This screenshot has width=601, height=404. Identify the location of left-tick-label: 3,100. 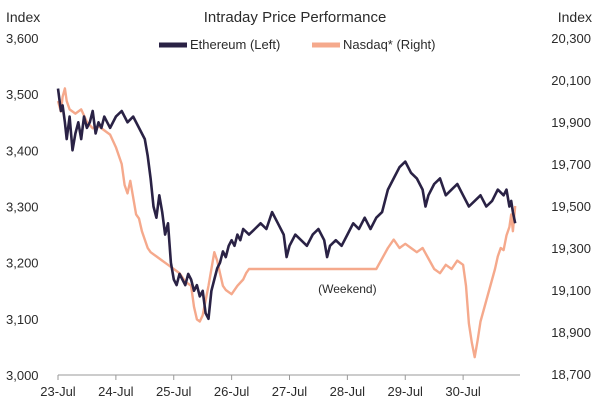
(22, 319).